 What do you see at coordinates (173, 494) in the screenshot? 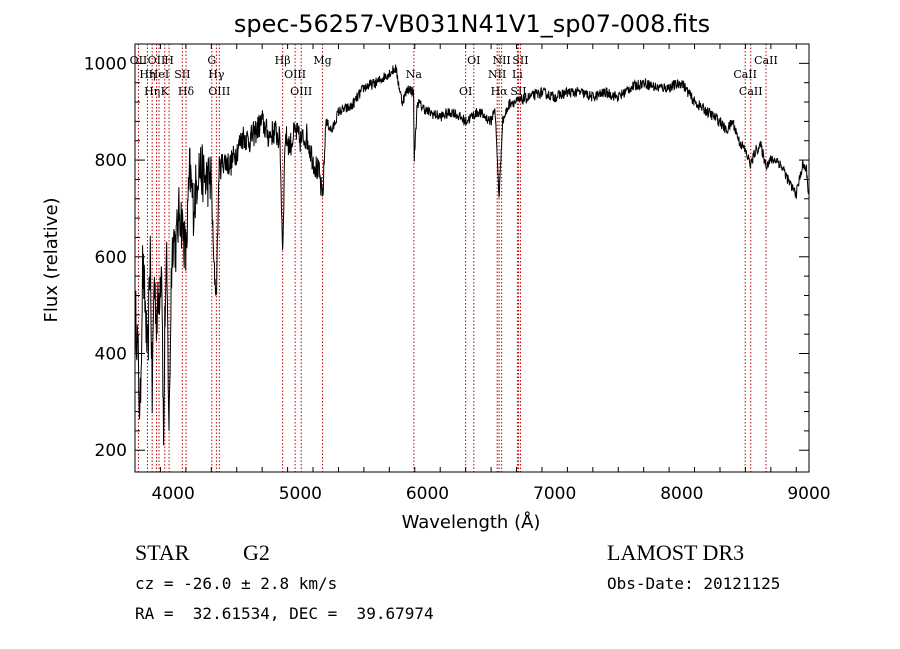
I see `x-tick-label-4000: 4000` at bounding box center [173, 494].